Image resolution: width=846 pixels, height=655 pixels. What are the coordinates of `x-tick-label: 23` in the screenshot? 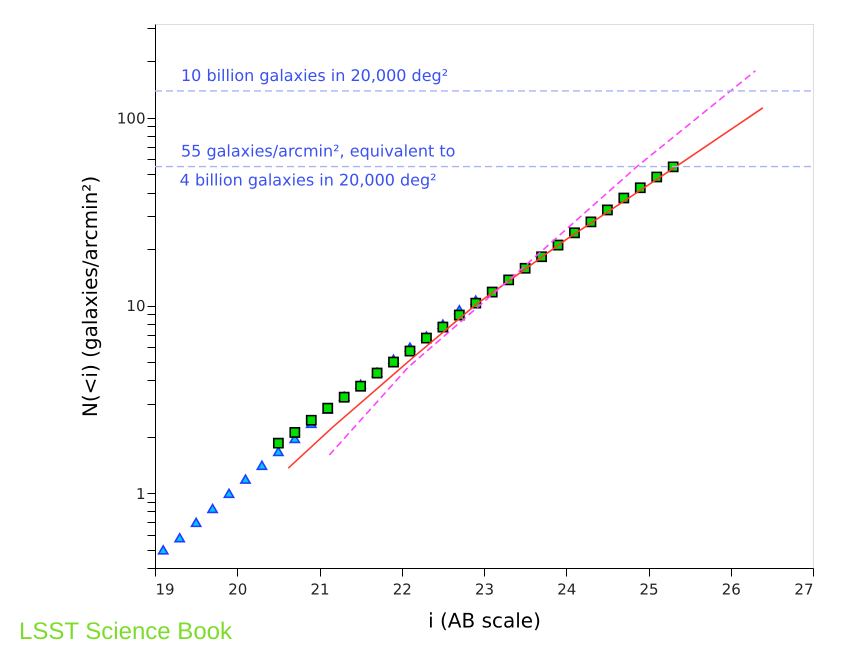 It's located at (484, 589).